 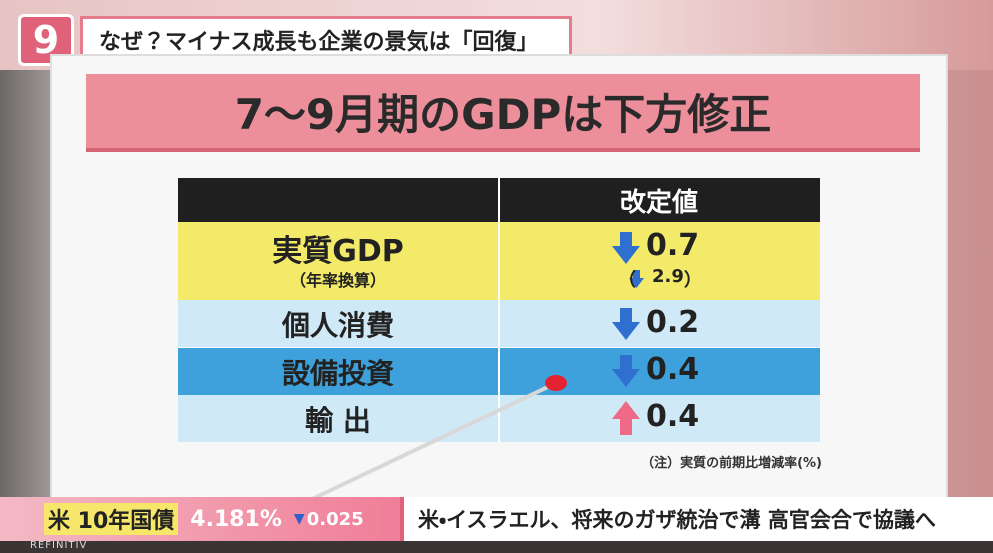 I want to click on row-label: 個人消費, so click(x=337, y=325).